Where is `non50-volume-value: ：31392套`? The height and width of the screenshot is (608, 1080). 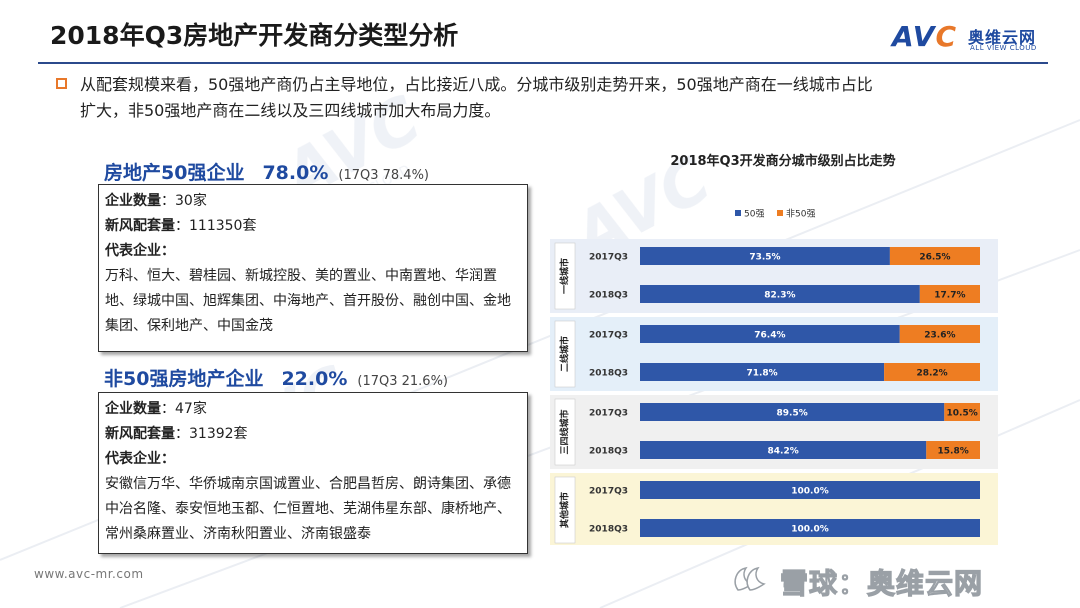
non50-volume-value: ：31392套 is located at coordinates (211, 434).